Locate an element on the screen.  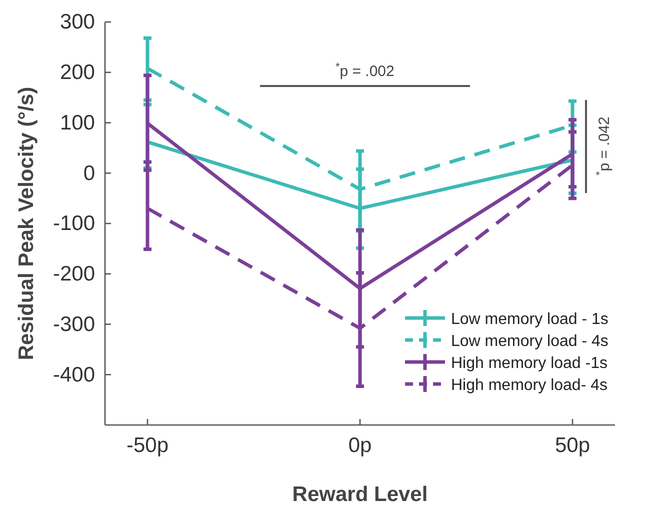
y-tick-label: -100 is located at coordinates (73, 224).